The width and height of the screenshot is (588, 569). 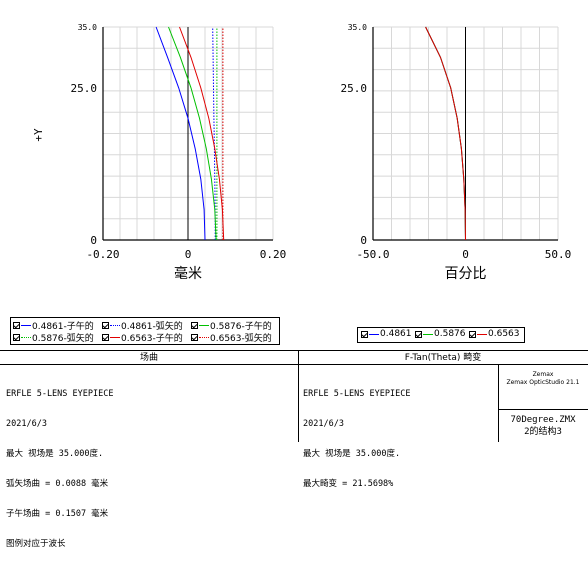 What do you see at coordinates (241, 339) in the screenshot?
I see `legend-label: 0.6563-弧矢的` at bounding box center [241, 339].